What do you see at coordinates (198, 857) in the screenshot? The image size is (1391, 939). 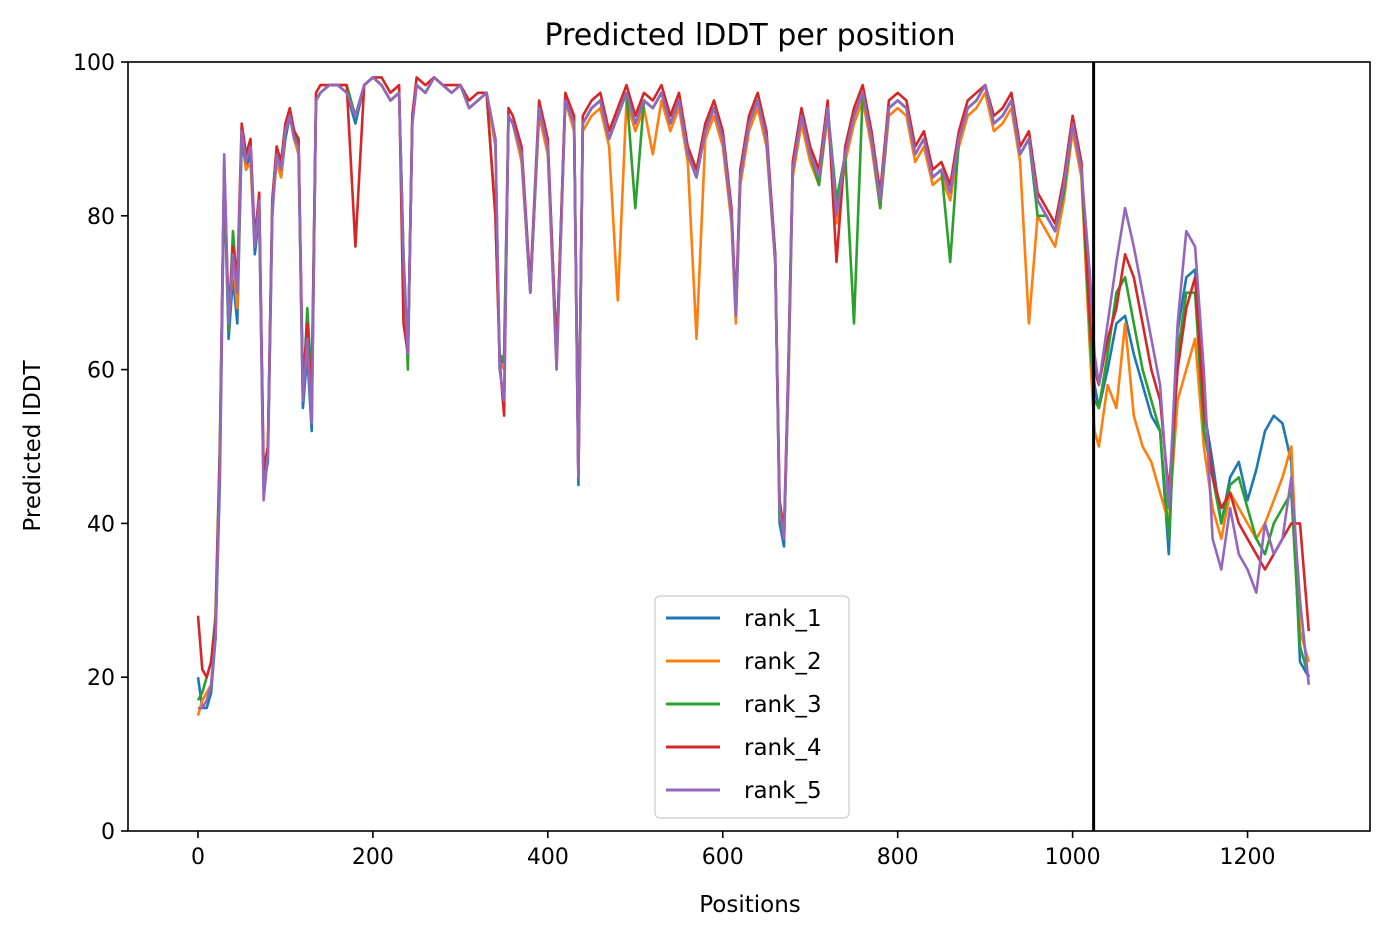 I see `x-tick-label: 0` at bounding box center [198, 857].